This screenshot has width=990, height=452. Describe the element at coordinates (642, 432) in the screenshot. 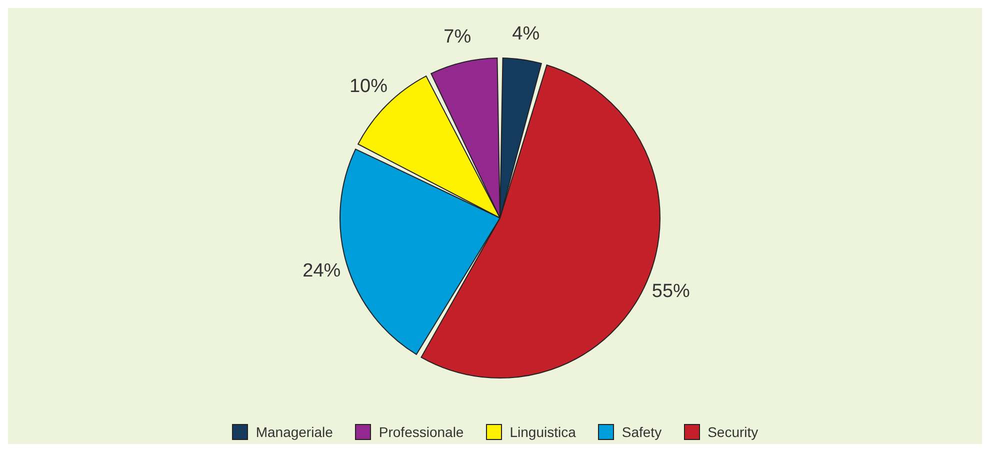

I see `legend-label: Safety` at that location.